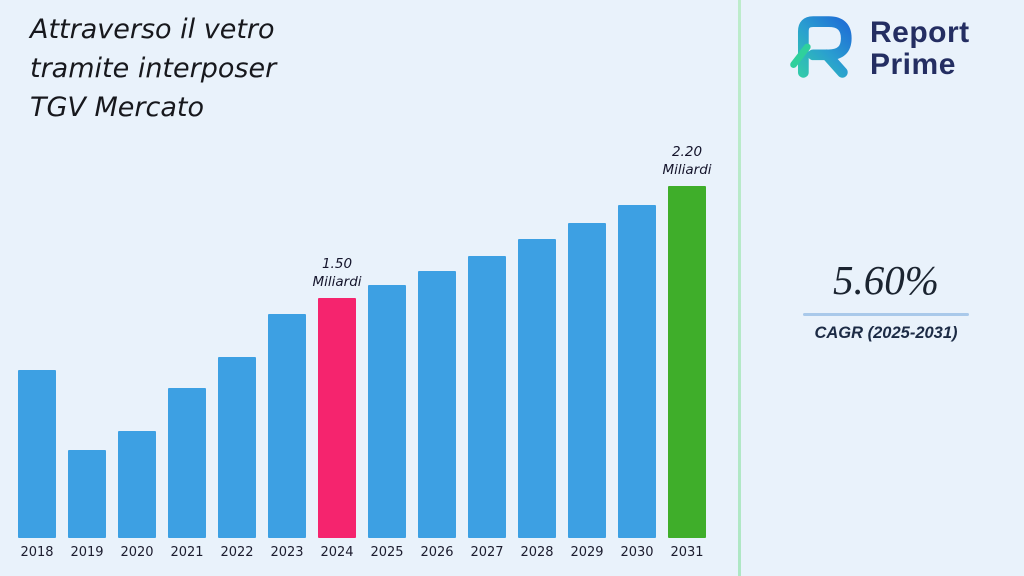 This screenshot has width=1024, height=576. I want to click on bar-column-2029: 2029, so click(587, 350).